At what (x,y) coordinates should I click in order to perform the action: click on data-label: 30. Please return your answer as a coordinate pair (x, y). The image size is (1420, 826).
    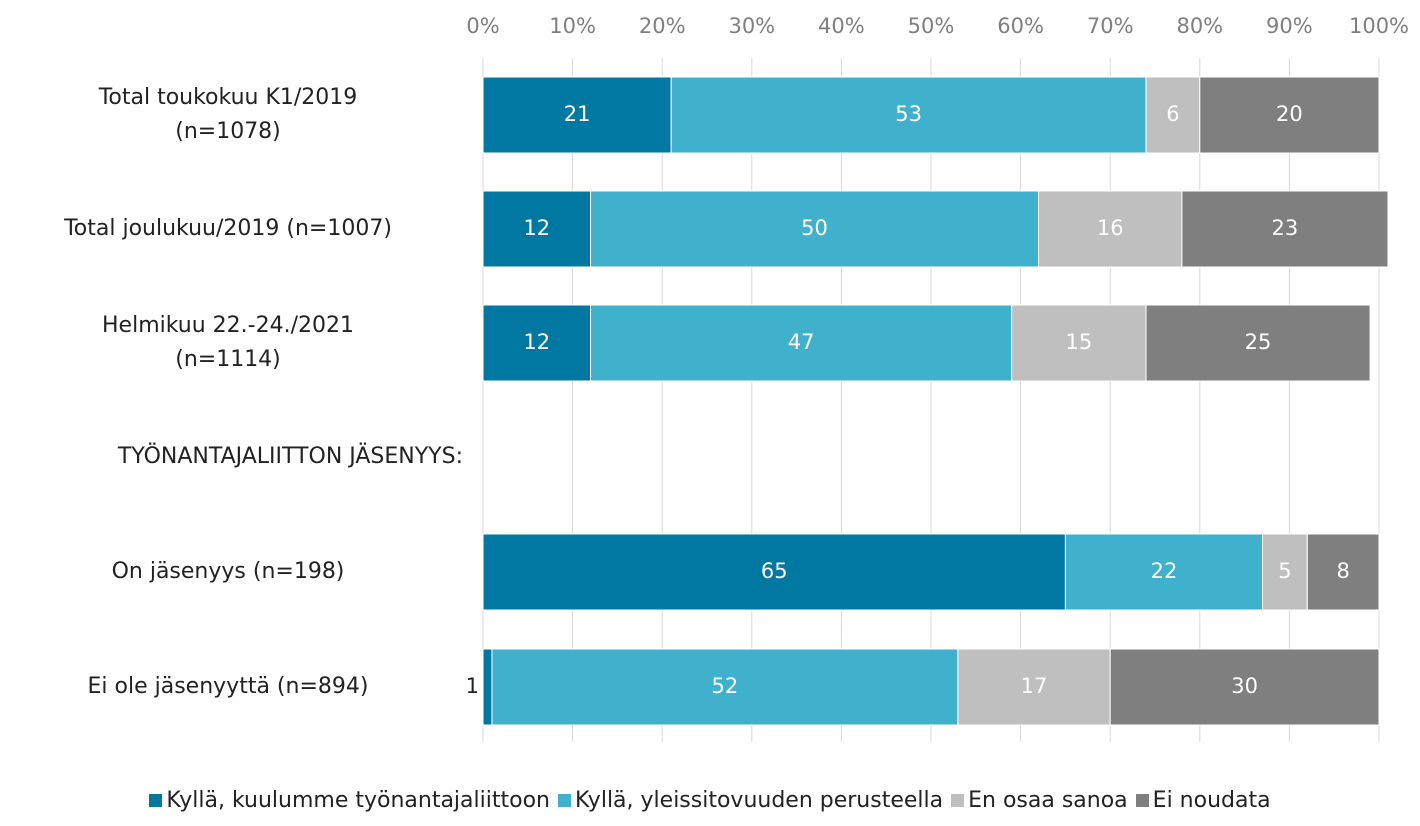
    Looking at the image, I should click on (1244, 686).